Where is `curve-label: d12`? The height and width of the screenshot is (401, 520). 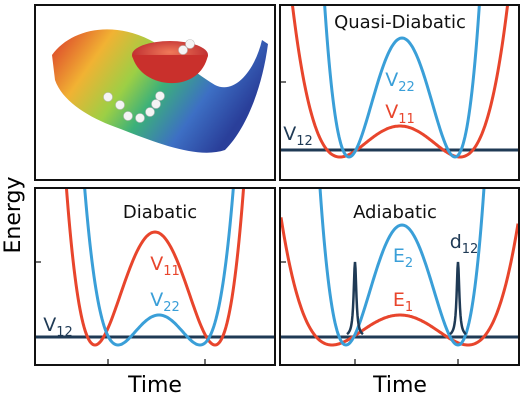 curve-label: d12 is located at coordinates (464, 244).